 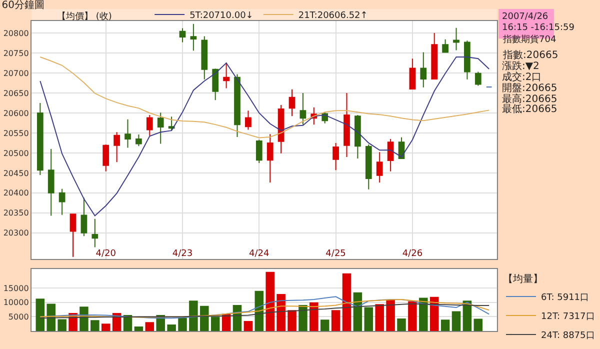 I want to click on line-series, so click(x=265, y=311).